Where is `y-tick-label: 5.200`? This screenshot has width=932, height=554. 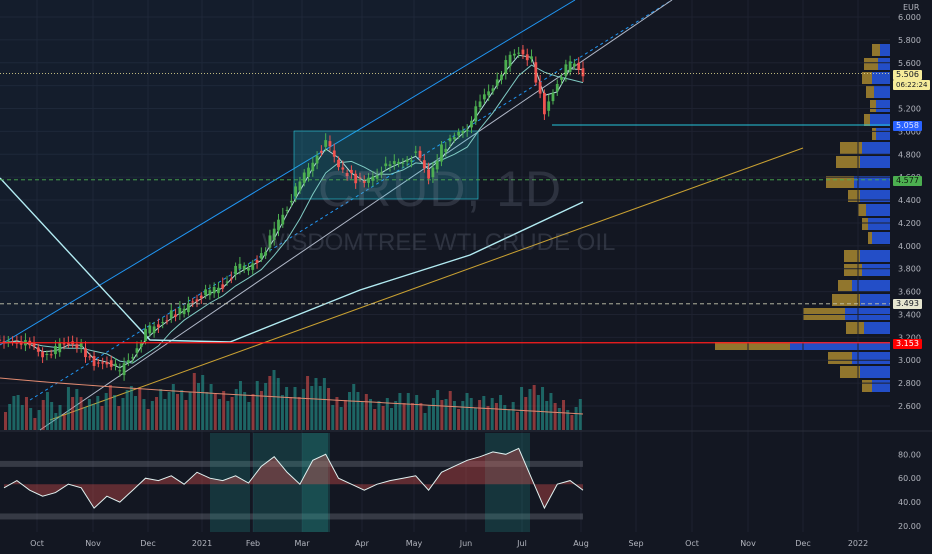
y-tick-label: 5.200 is located at coordinates (909, 109).